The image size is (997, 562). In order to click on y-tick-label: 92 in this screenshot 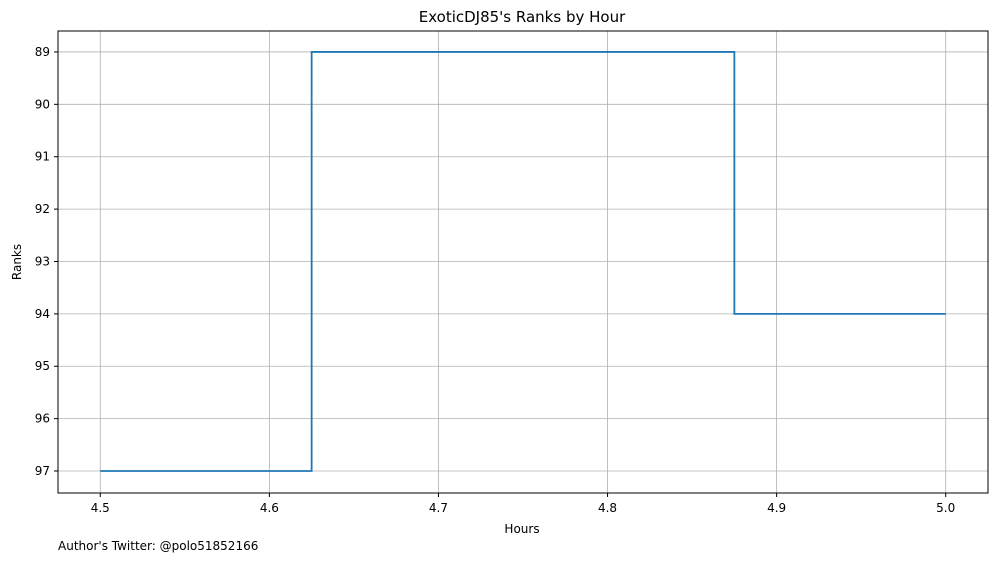, I will do `click(42, 209)`.